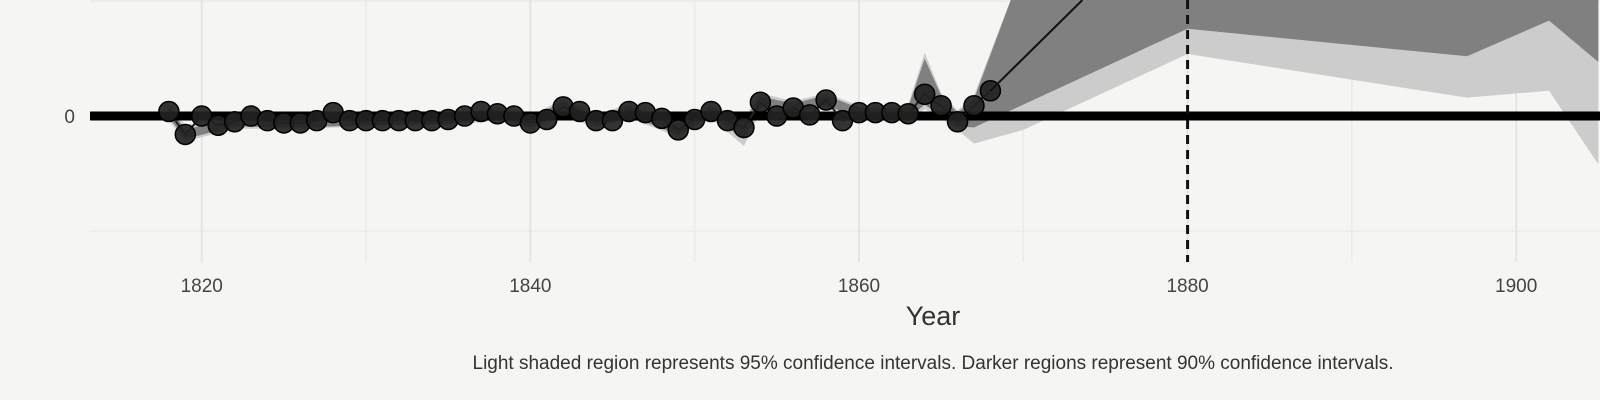  I want to click on x-tick-label: 1880, so click(1187, 286).